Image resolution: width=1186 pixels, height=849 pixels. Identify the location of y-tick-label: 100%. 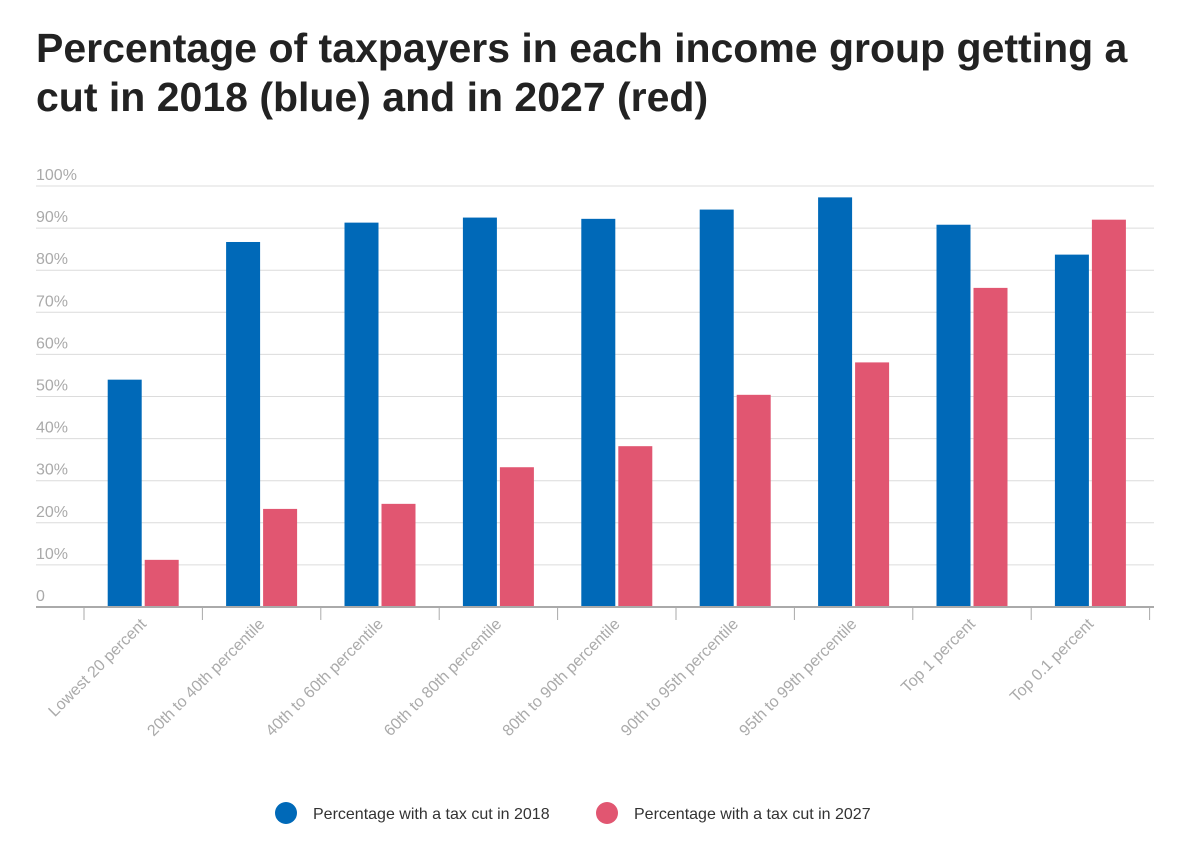
(56, 175).